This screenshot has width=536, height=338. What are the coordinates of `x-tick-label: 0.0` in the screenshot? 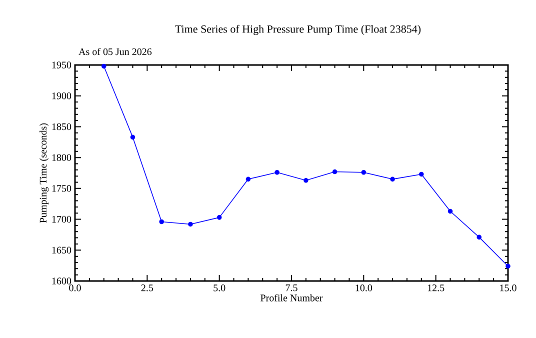 It's located at (75, 288).